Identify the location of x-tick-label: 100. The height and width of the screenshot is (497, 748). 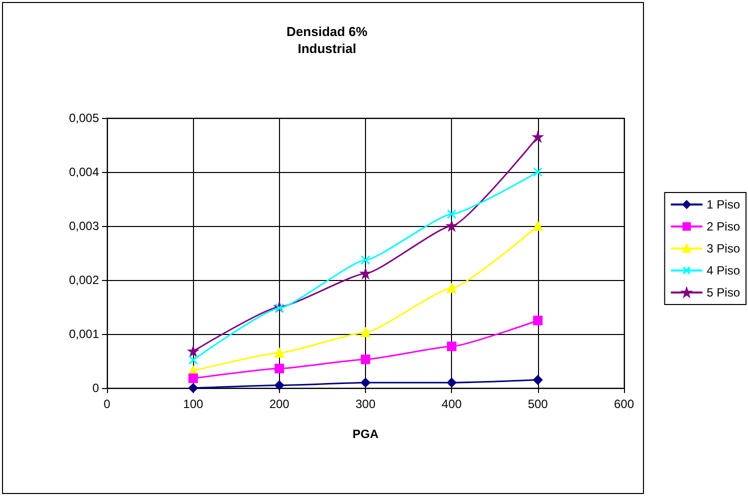
(193, 404).